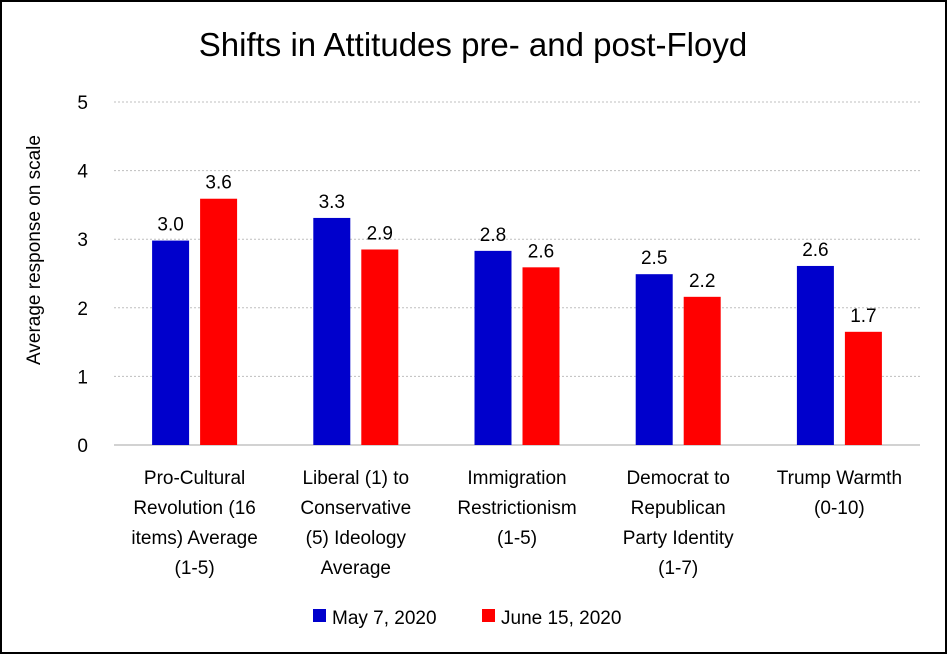 Image resolution: width=947 pixels, height=654 pixels. I want to click on chart-title: Shifts in Attitudes pre- and post-Floyd, so click(473, 44).